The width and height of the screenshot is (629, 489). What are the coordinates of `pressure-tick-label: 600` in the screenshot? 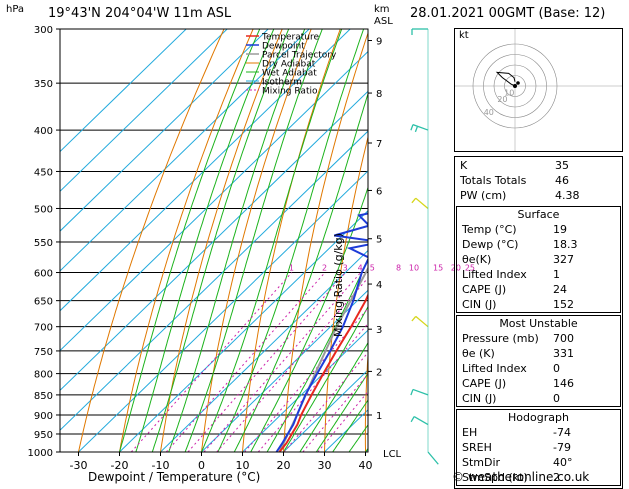 It's located at (43, 274).